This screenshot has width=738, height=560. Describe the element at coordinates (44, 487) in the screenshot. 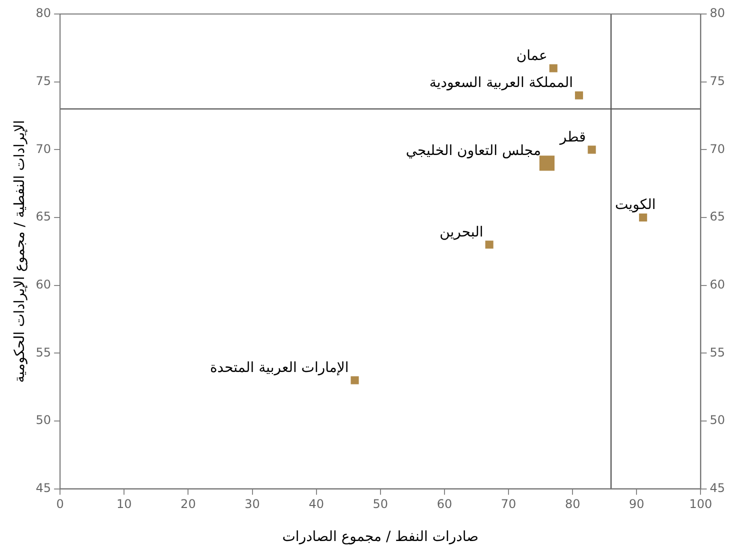

I see `y-tick-label: 45` at that location.